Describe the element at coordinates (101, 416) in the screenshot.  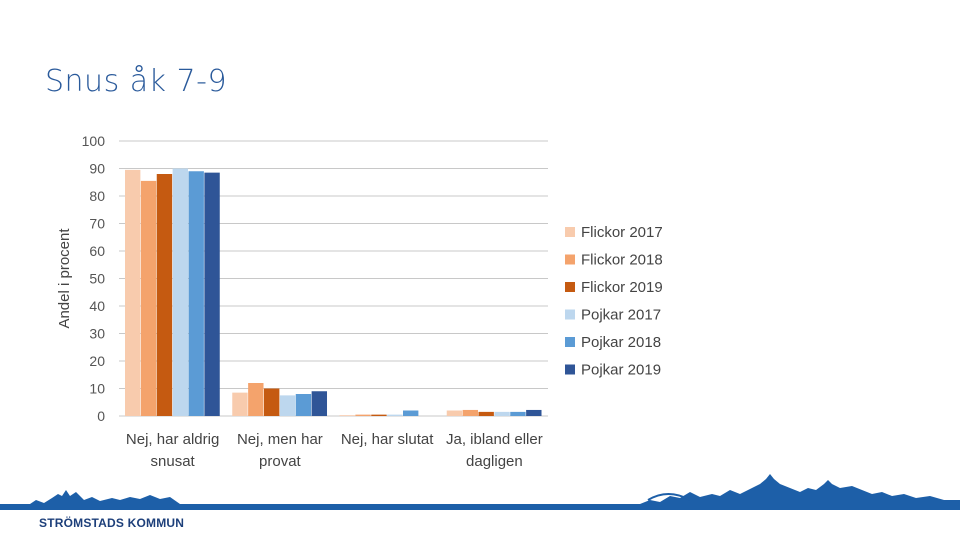
I see `y-tick-label: 0` at that location.